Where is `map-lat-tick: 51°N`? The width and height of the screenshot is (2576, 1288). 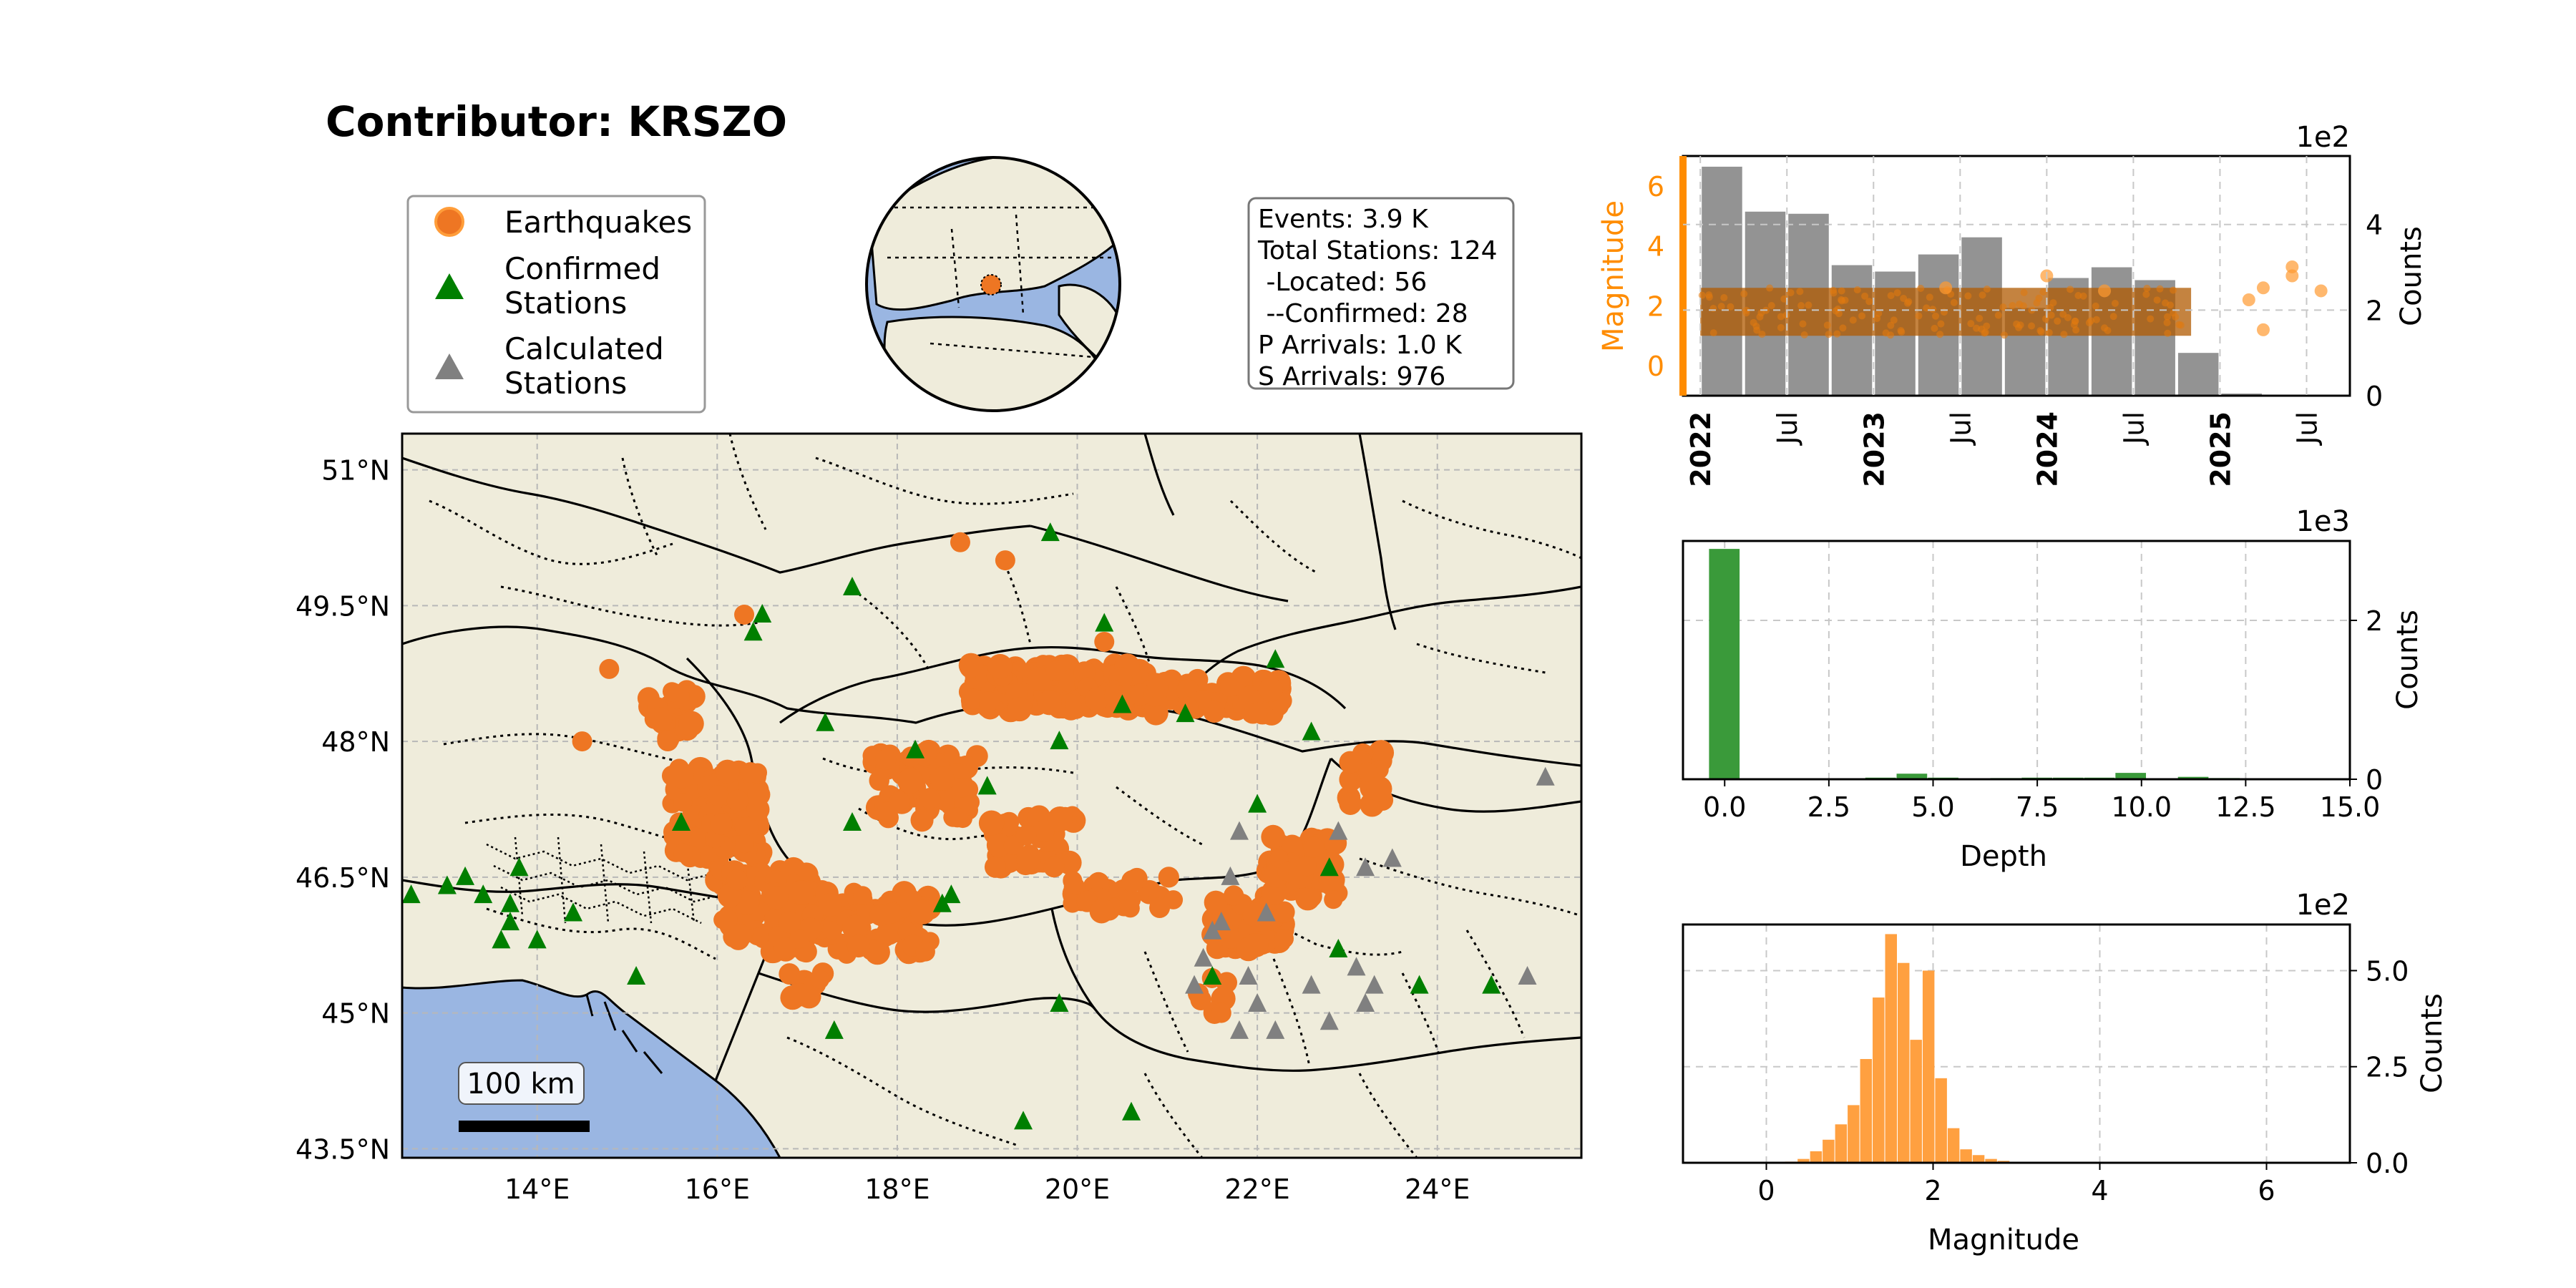 map-lat-tick: 51°N is located at coordinates (355, 471).